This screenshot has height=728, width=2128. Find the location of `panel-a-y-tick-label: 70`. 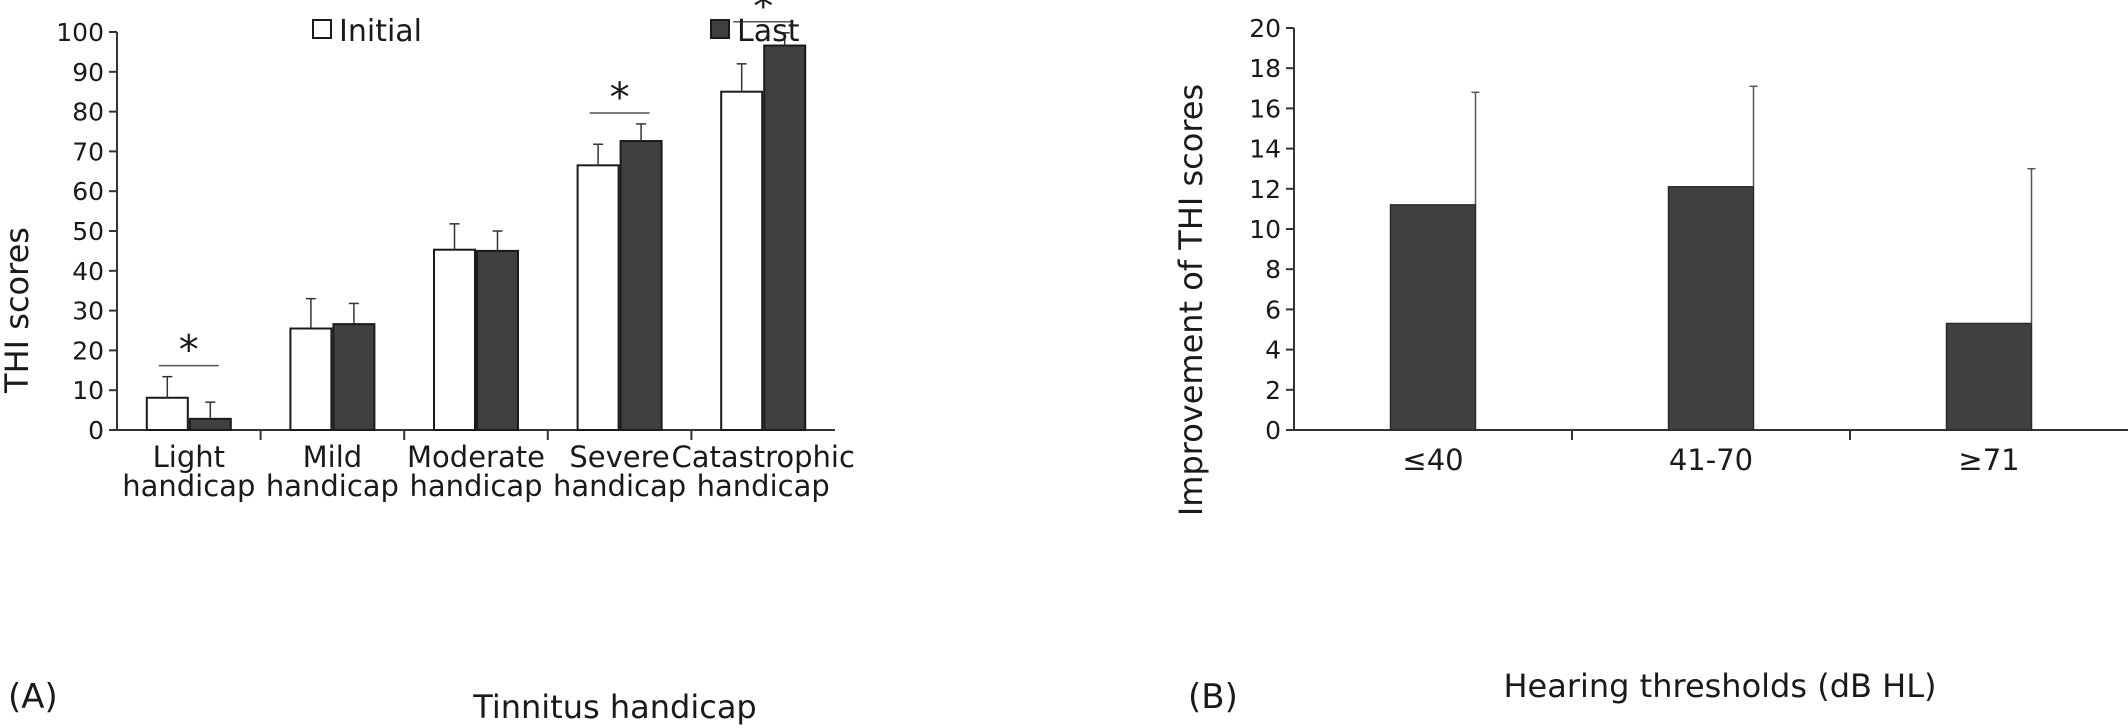

panel-a-y-tick-label: 70 is located at coordinates (88, 151).